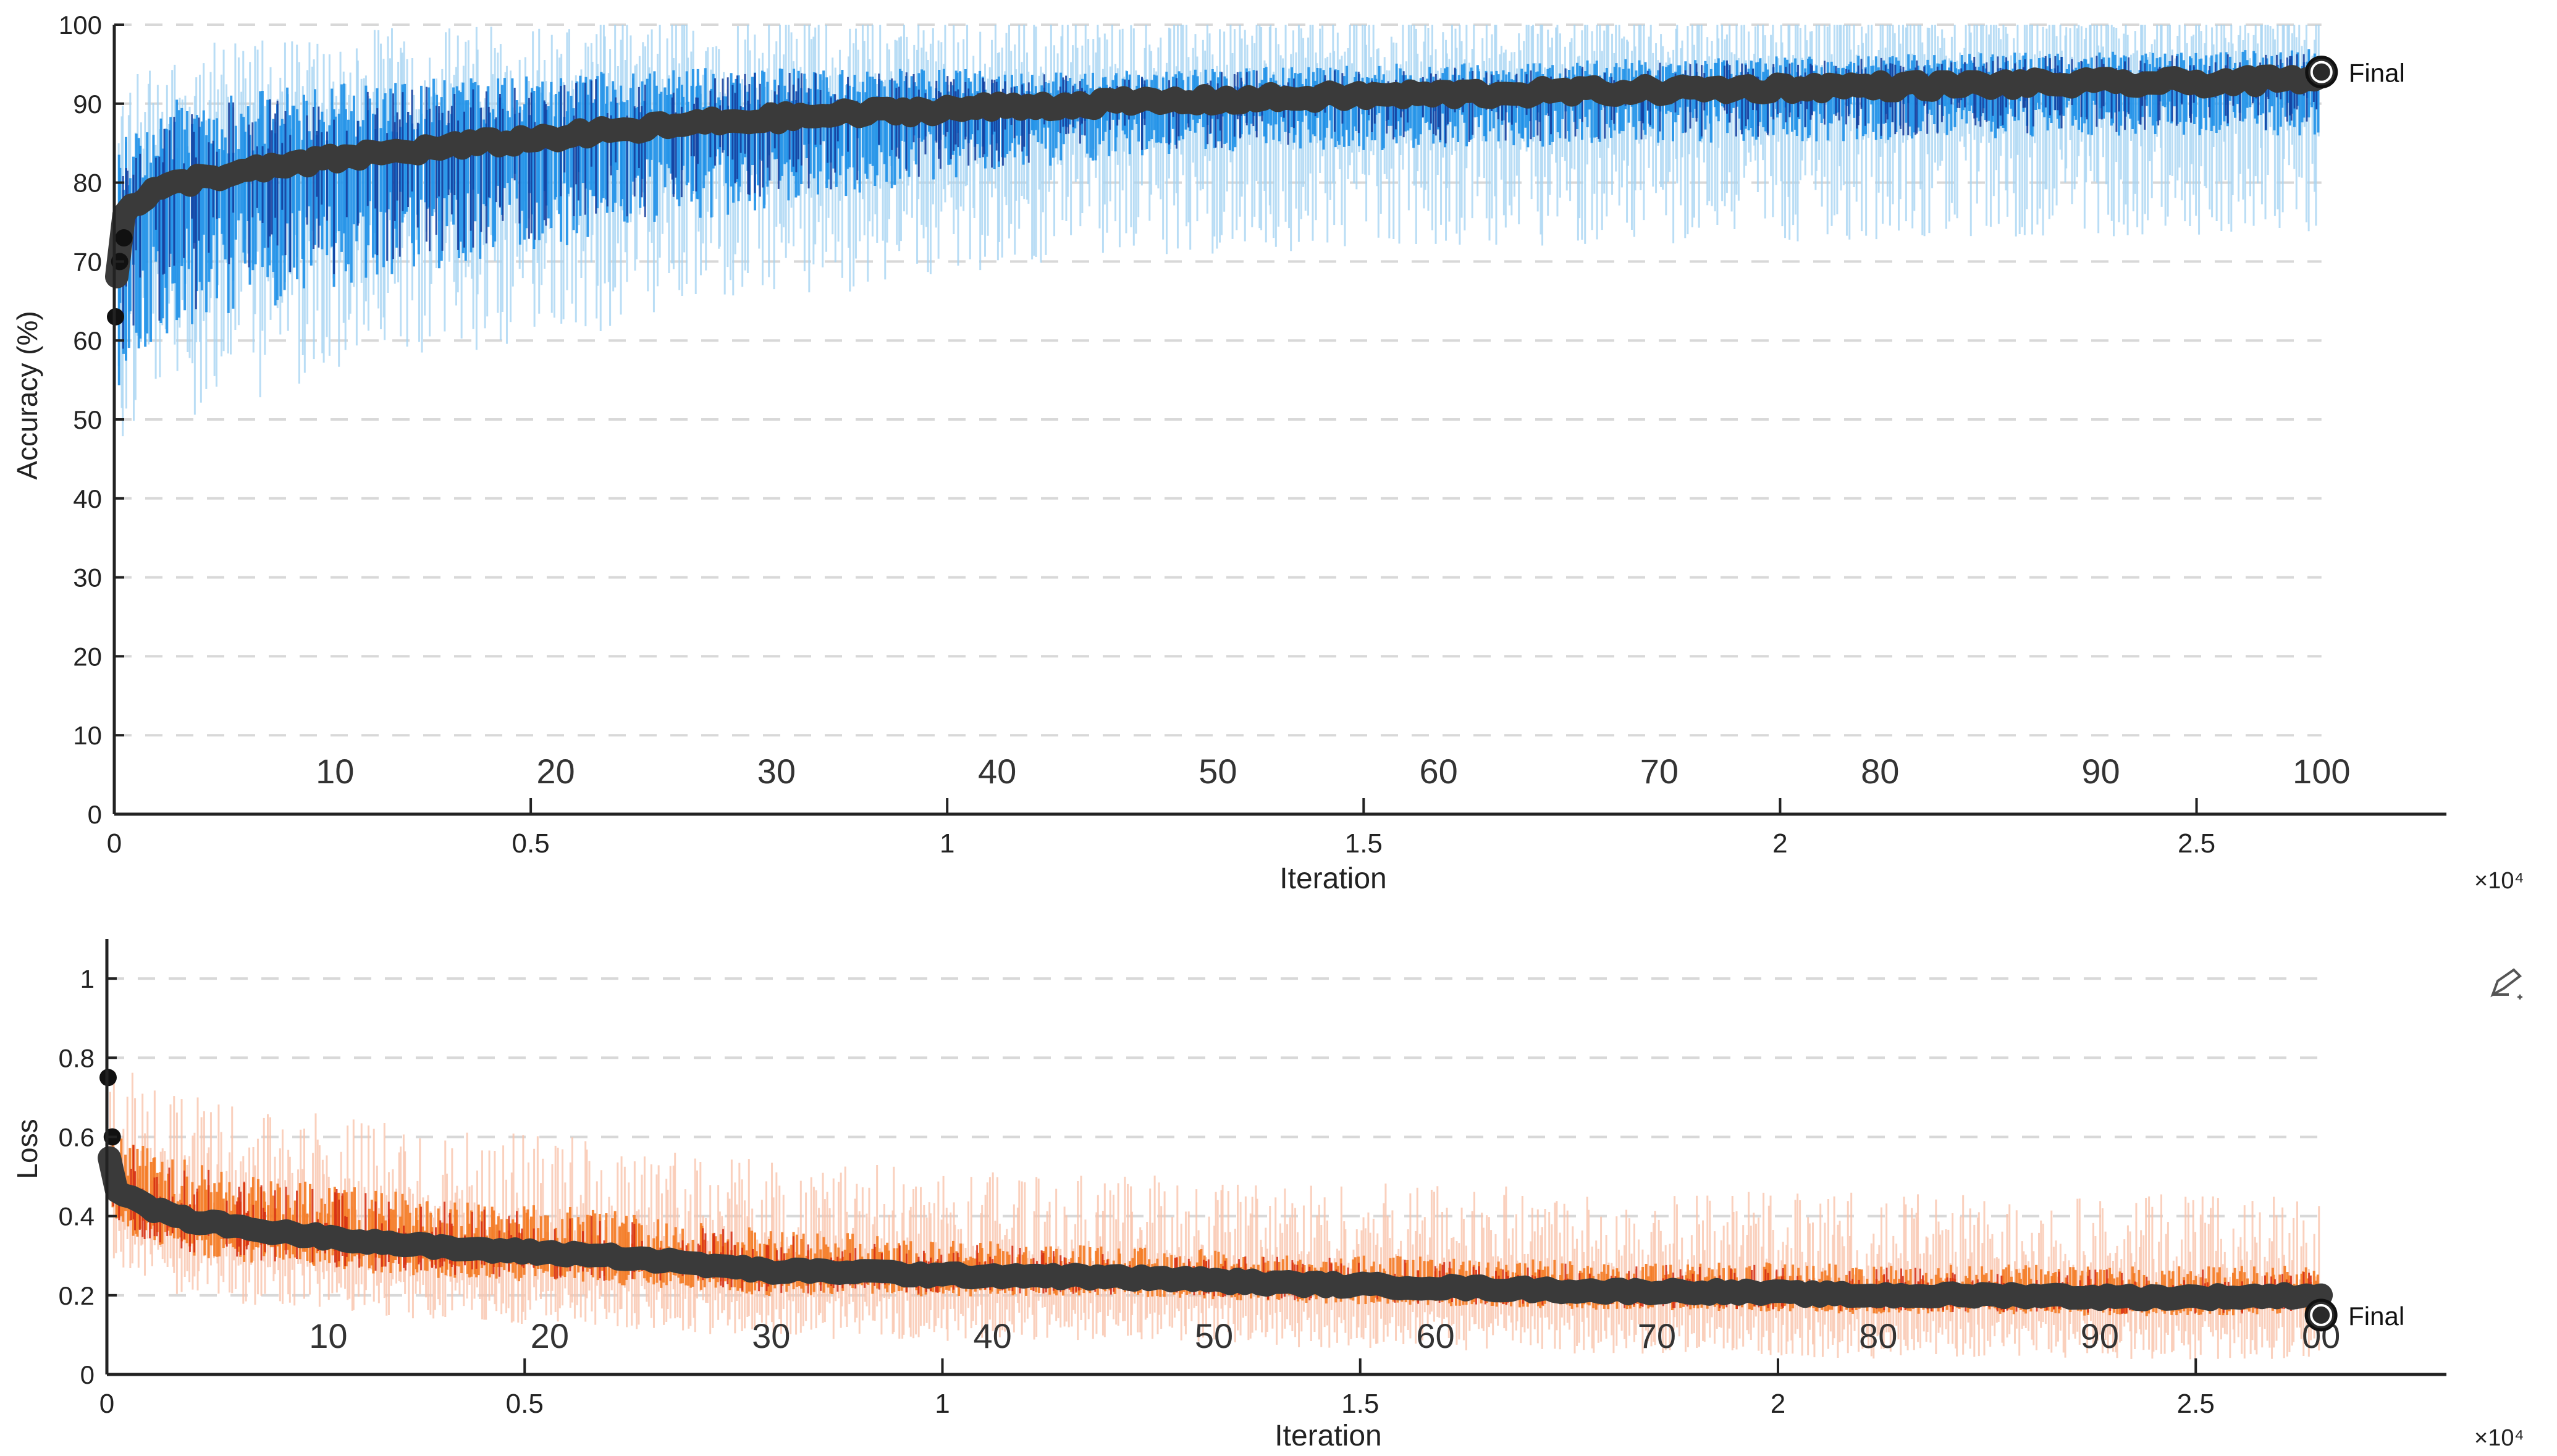 This screenshot has width=2557, height=1456. I want to click on acc-validation-point, so click(124, 238).